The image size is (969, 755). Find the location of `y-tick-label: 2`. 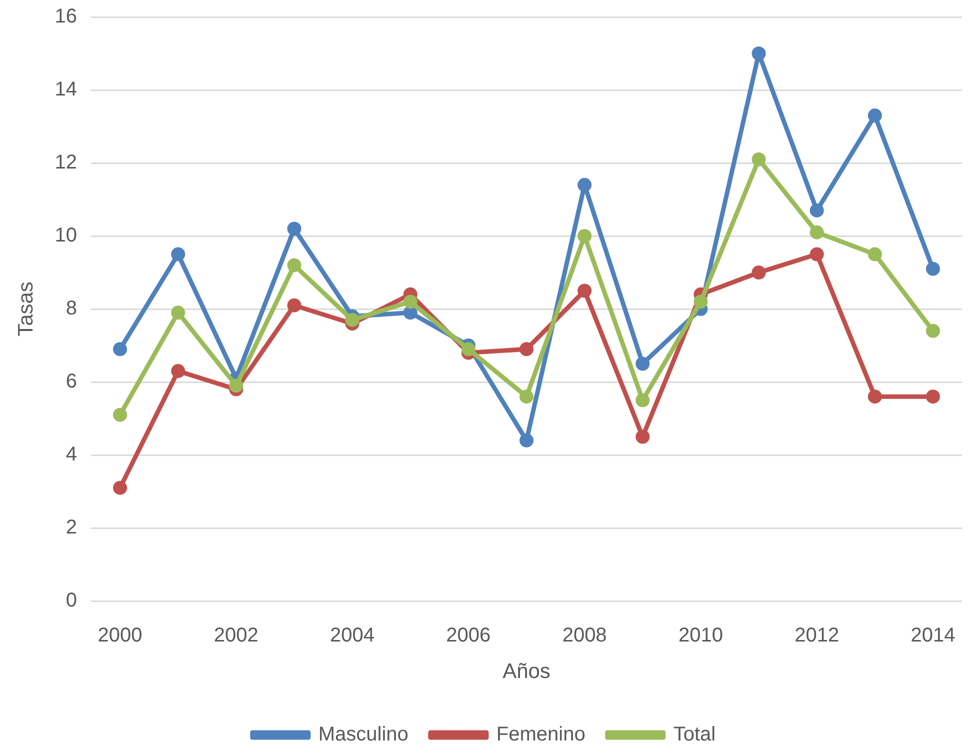

y-tick-label: 2 is located at coordinates (71, 527).